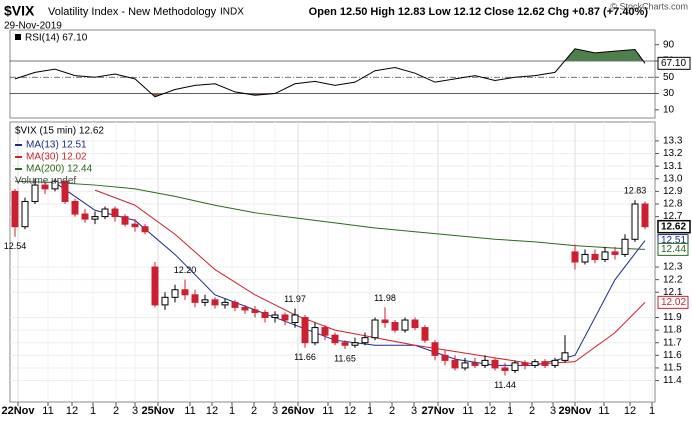 The height and width of the screenshot is (424, 692). I want to click on rsi-value-label: 67.10, so click(673, 63).